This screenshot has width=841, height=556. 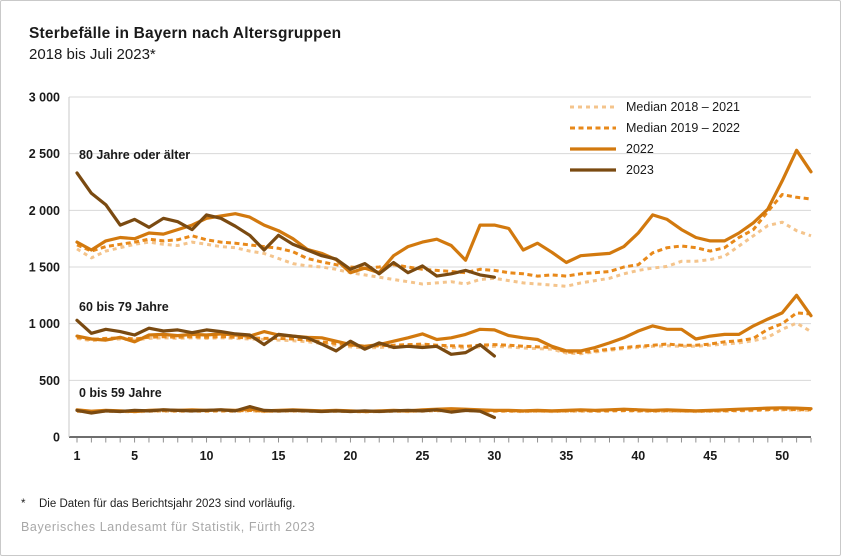 I want to click on y-tick-label: 0, so click(x=56, y=438).